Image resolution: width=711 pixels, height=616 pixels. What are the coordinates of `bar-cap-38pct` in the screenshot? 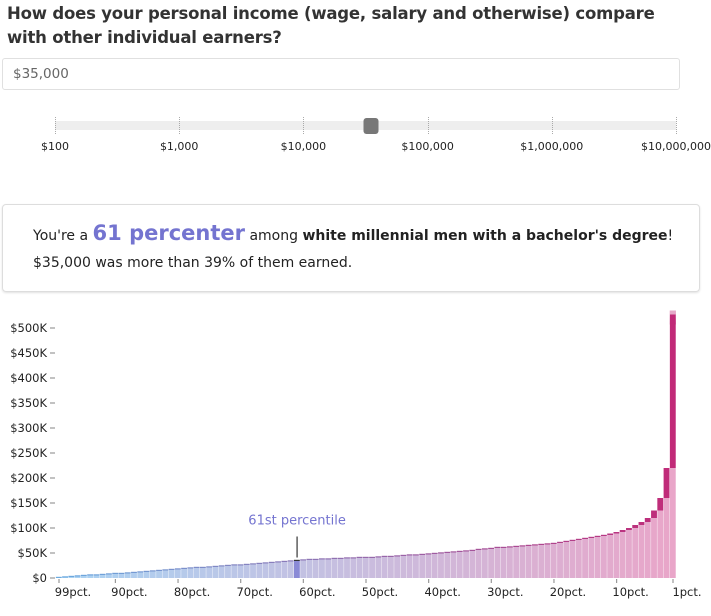 It's located at (441, 553).